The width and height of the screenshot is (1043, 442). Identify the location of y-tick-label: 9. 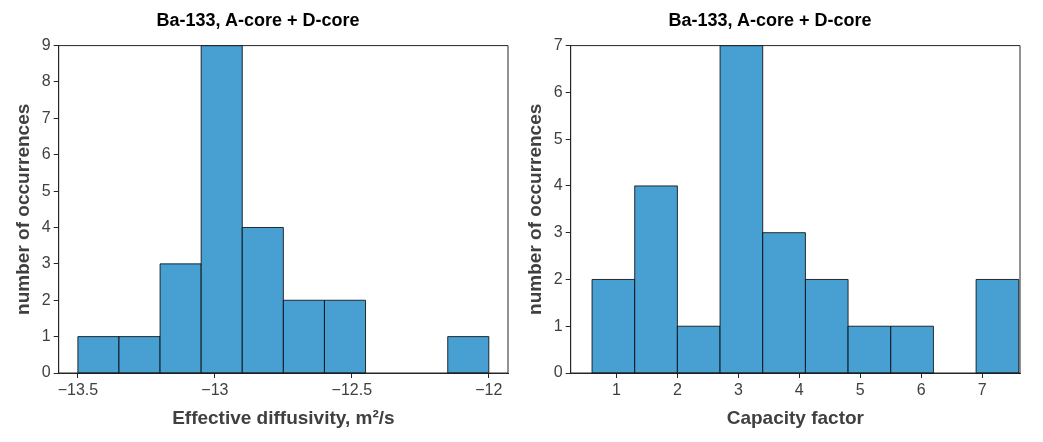
(46, 45).